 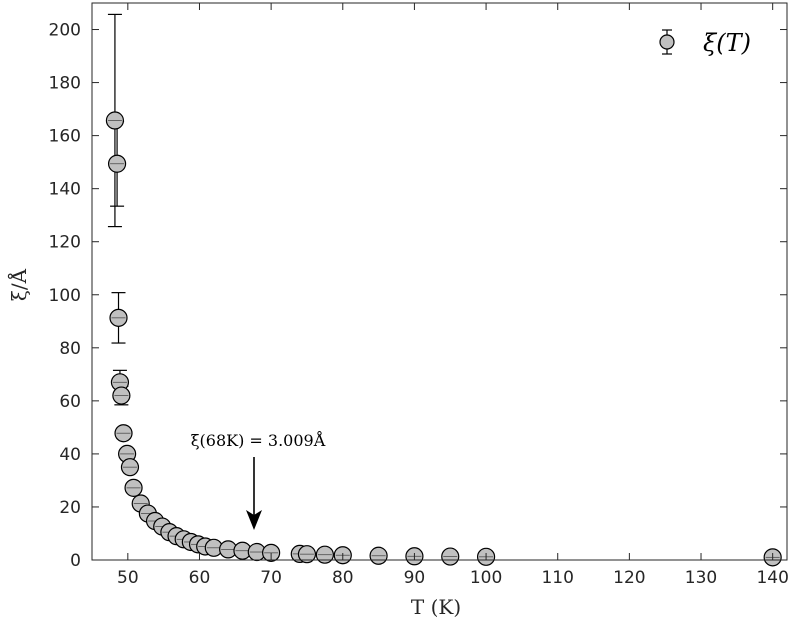 I want to click on y-axis-title: ξ/Å, so click(x=18, y=284).